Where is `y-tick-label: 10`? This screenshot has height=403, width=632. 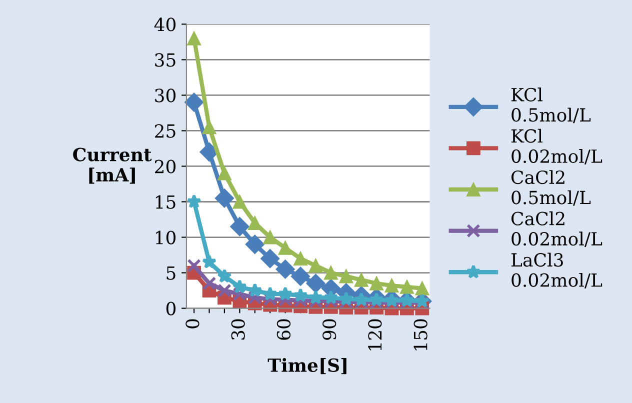
y-tick-label: 10 is located at coordinates (166, 237).